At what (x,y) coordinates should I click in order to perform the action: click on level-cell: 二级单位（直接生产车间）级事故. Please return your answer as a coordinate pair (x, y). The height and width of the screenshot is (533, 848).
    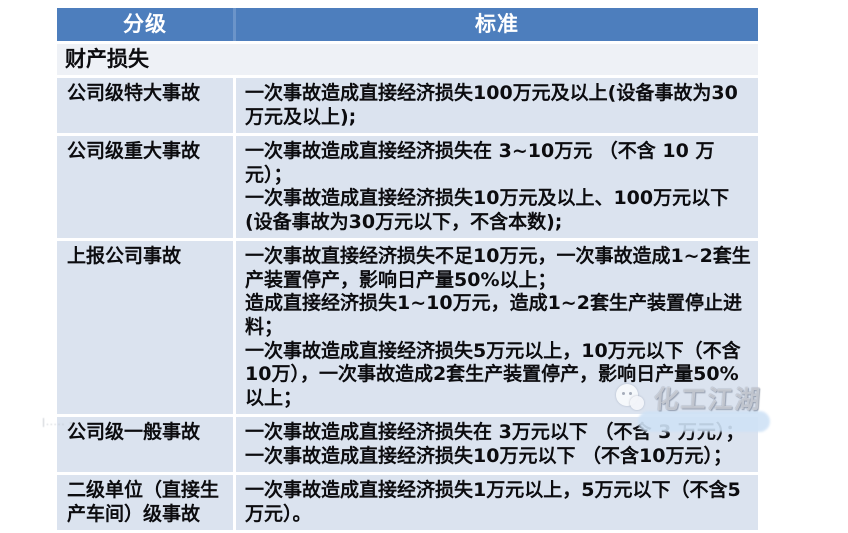
    Looking at the image, I should click on (143, 502).